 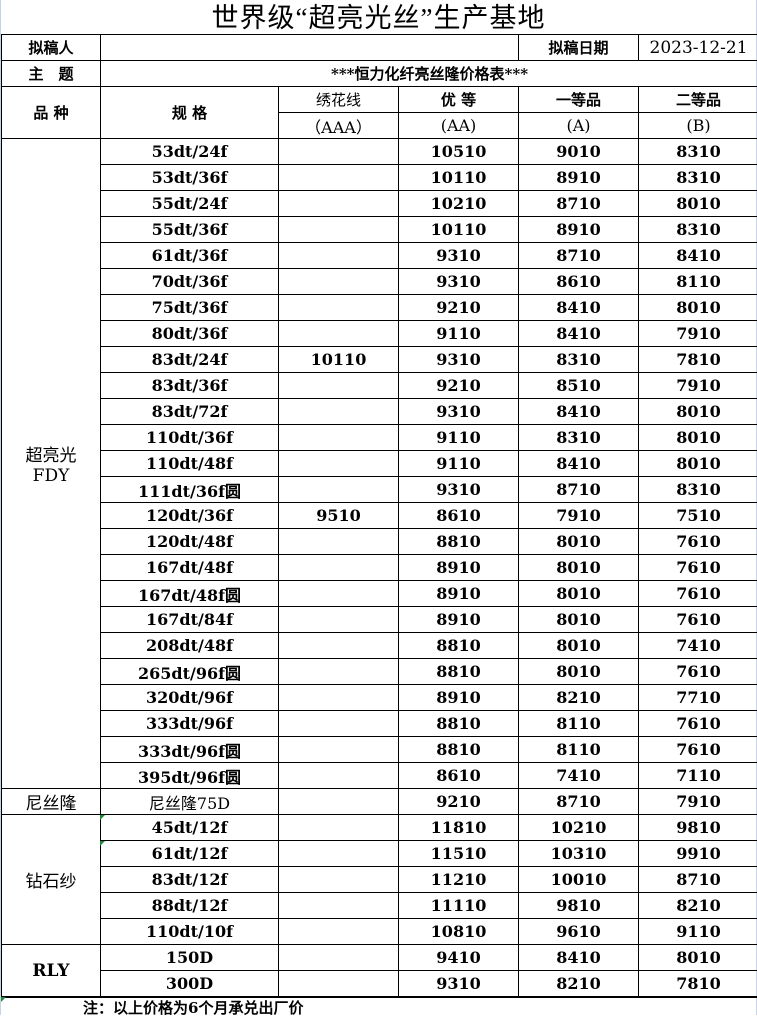 I want to click on spec-cell: 300D, so click(x=190, y=984).